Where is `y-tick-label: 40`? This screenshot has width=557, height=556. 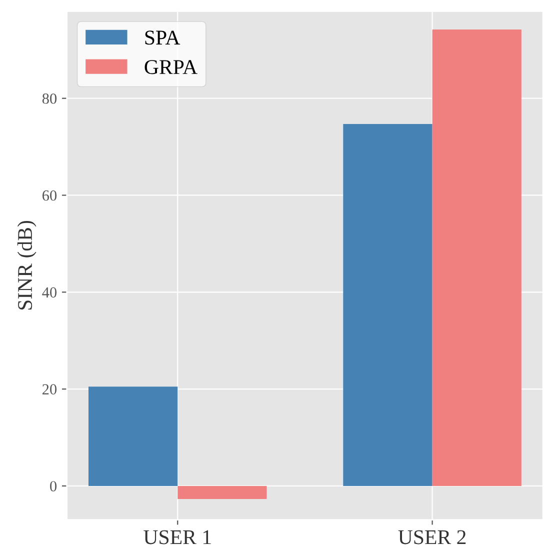
y-tick-label: 40 is located at coordinates (49, 292).